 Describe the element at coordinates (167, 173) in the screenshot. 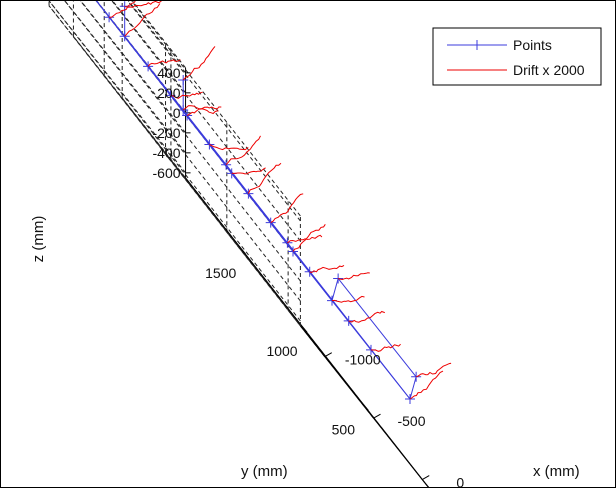

I see `z-tick-label: -600` at that location.